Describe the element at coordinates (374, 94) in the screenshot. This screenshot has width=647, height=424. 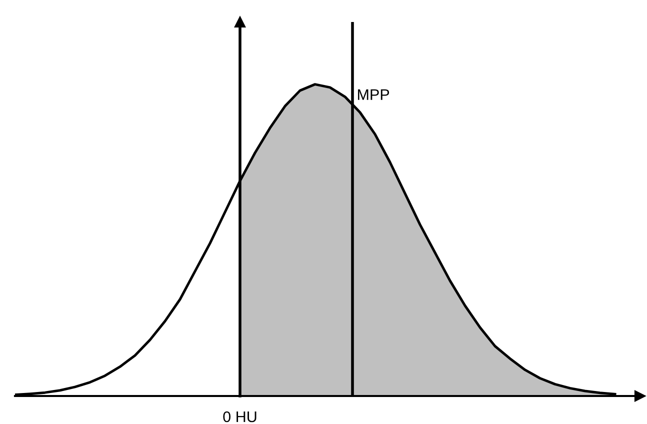
I see `annotation: MPP` at that location.